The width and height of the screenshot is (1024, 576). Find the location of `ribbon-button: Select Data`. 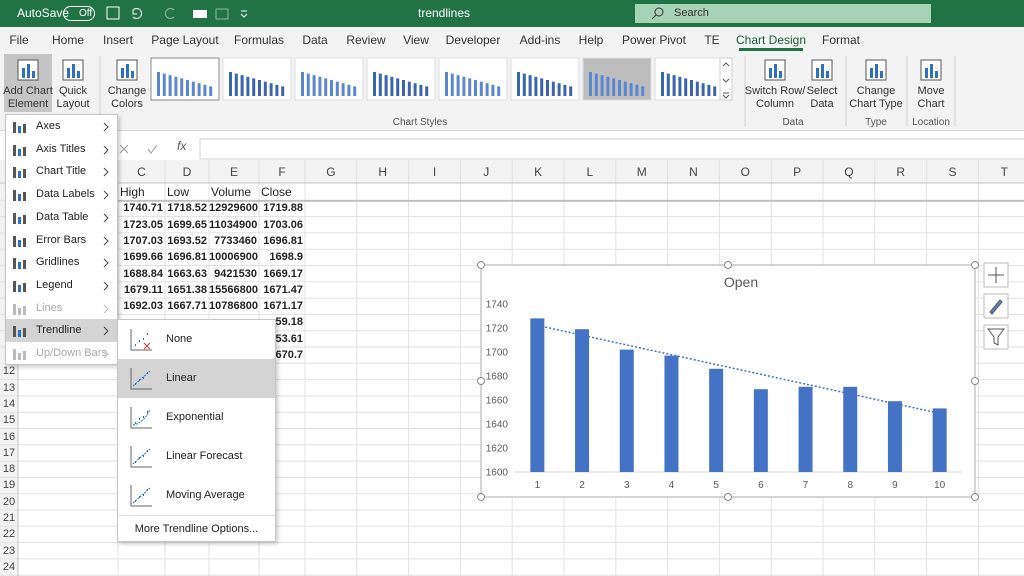

ribbon-button: Select Data is located at coordinates (822, 97).